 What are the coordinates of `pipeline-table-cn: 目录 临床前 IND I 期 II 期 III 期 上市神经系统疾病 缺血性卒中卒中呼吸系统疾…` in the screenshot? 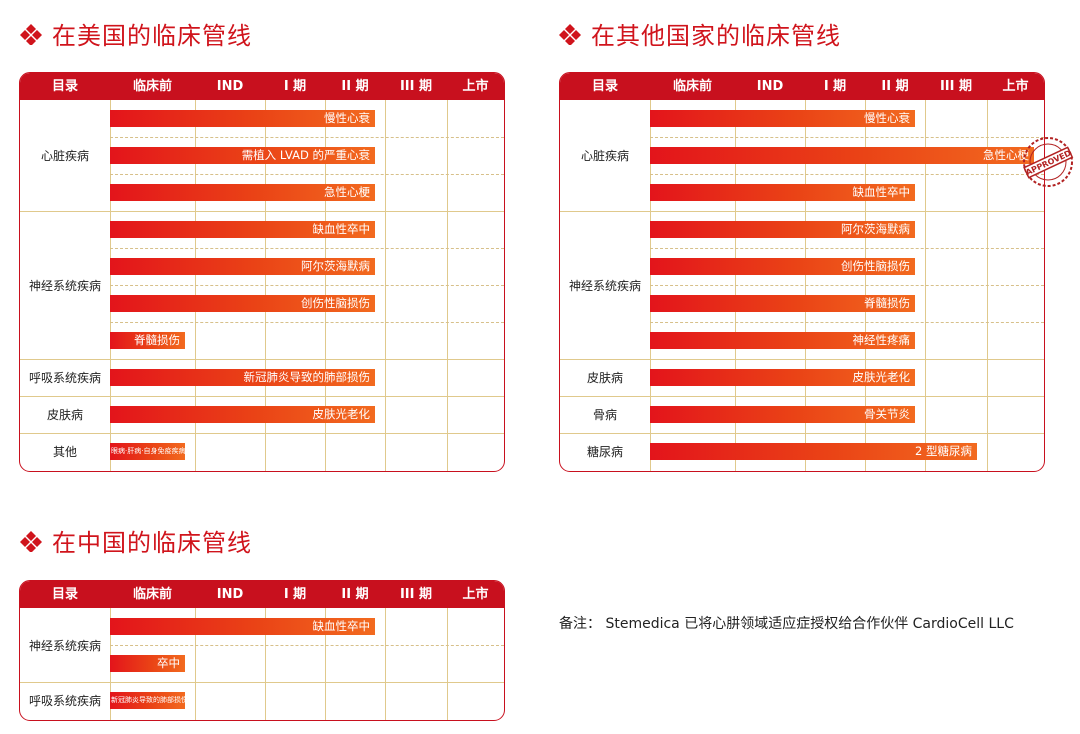 It's located at (262, 650).